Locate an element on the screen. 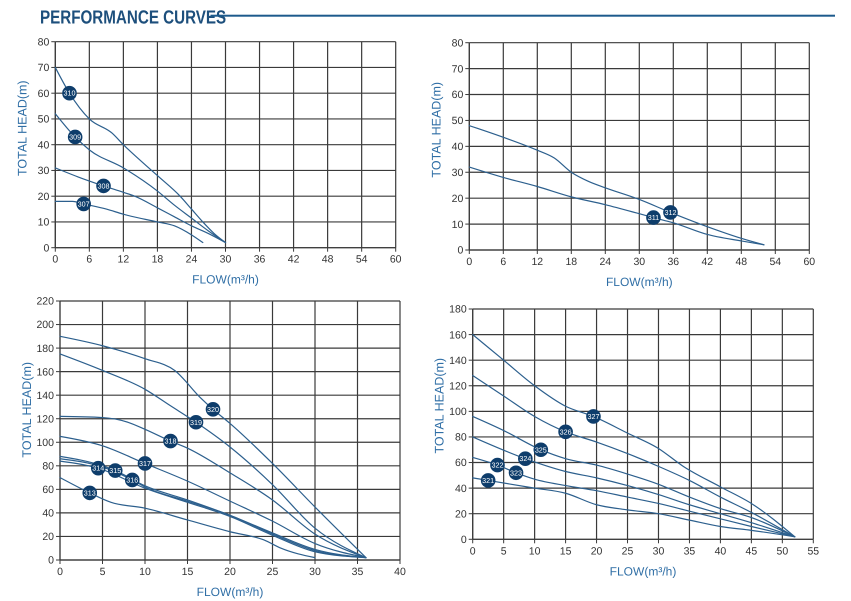  y-tick-label: 220 is located at coordinates (45, 302).